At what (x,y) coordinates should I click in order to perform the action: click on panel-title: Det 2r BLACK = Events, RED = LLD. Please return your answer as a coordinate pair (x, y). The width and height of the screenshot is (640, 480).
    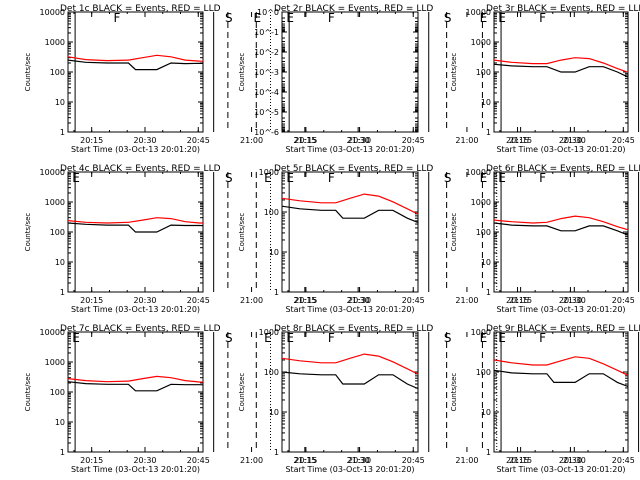
    Looking at the image, I should click on (353, 9).